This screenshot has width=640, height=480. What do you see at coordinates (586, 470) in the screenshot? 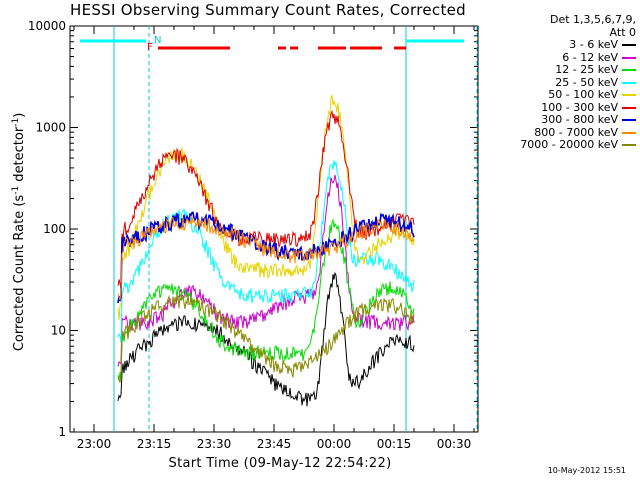
I see `timestamp: 10-May-2012 15:51` at bounding box center [586, 470].